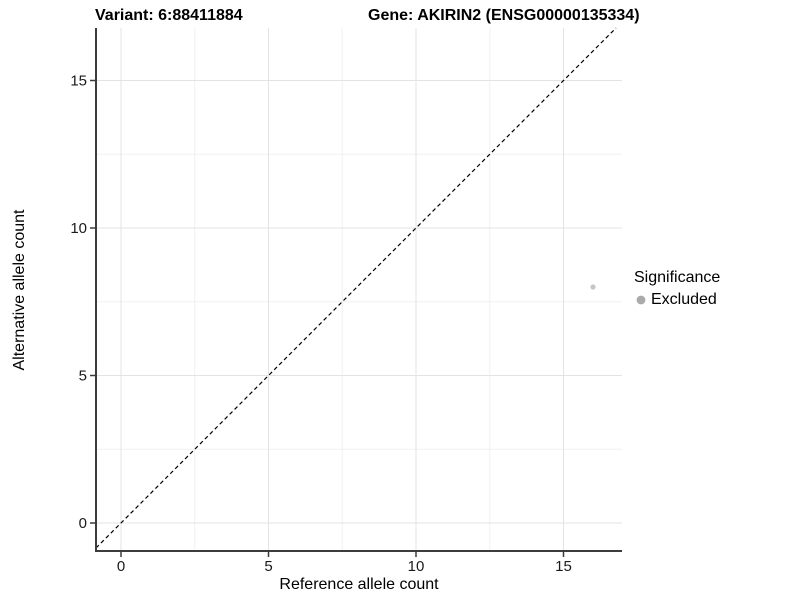 This screenshot has width=800, height=600. What do you see at coordinates (416, 566) in the screenshot?
I see `x-tick-label: 10` at bounding box center [416, 566].